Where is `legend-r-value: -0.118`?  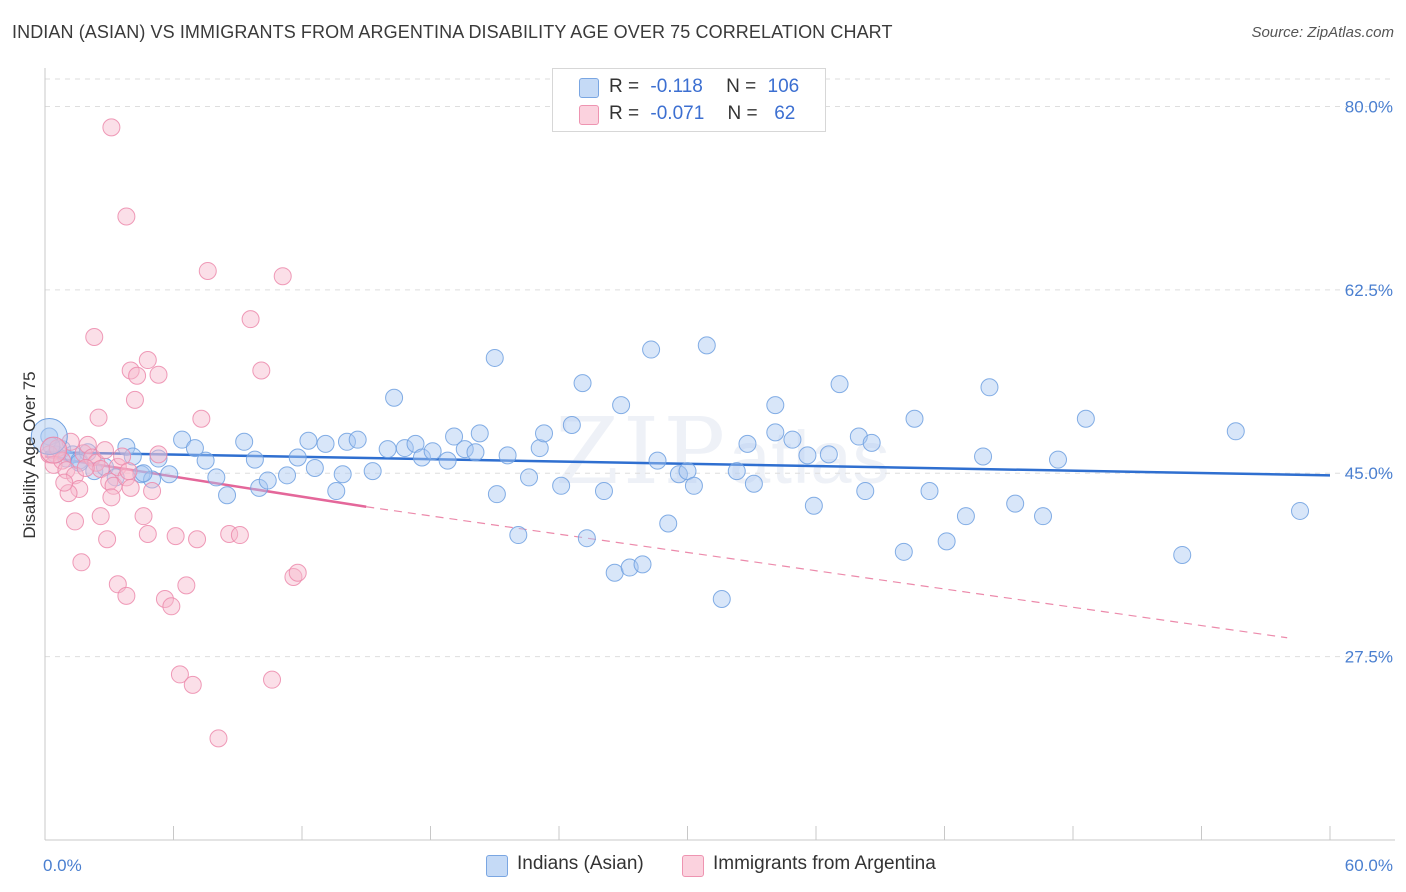
legend-r-value: -0.118 is located at coordinates (676, 86).